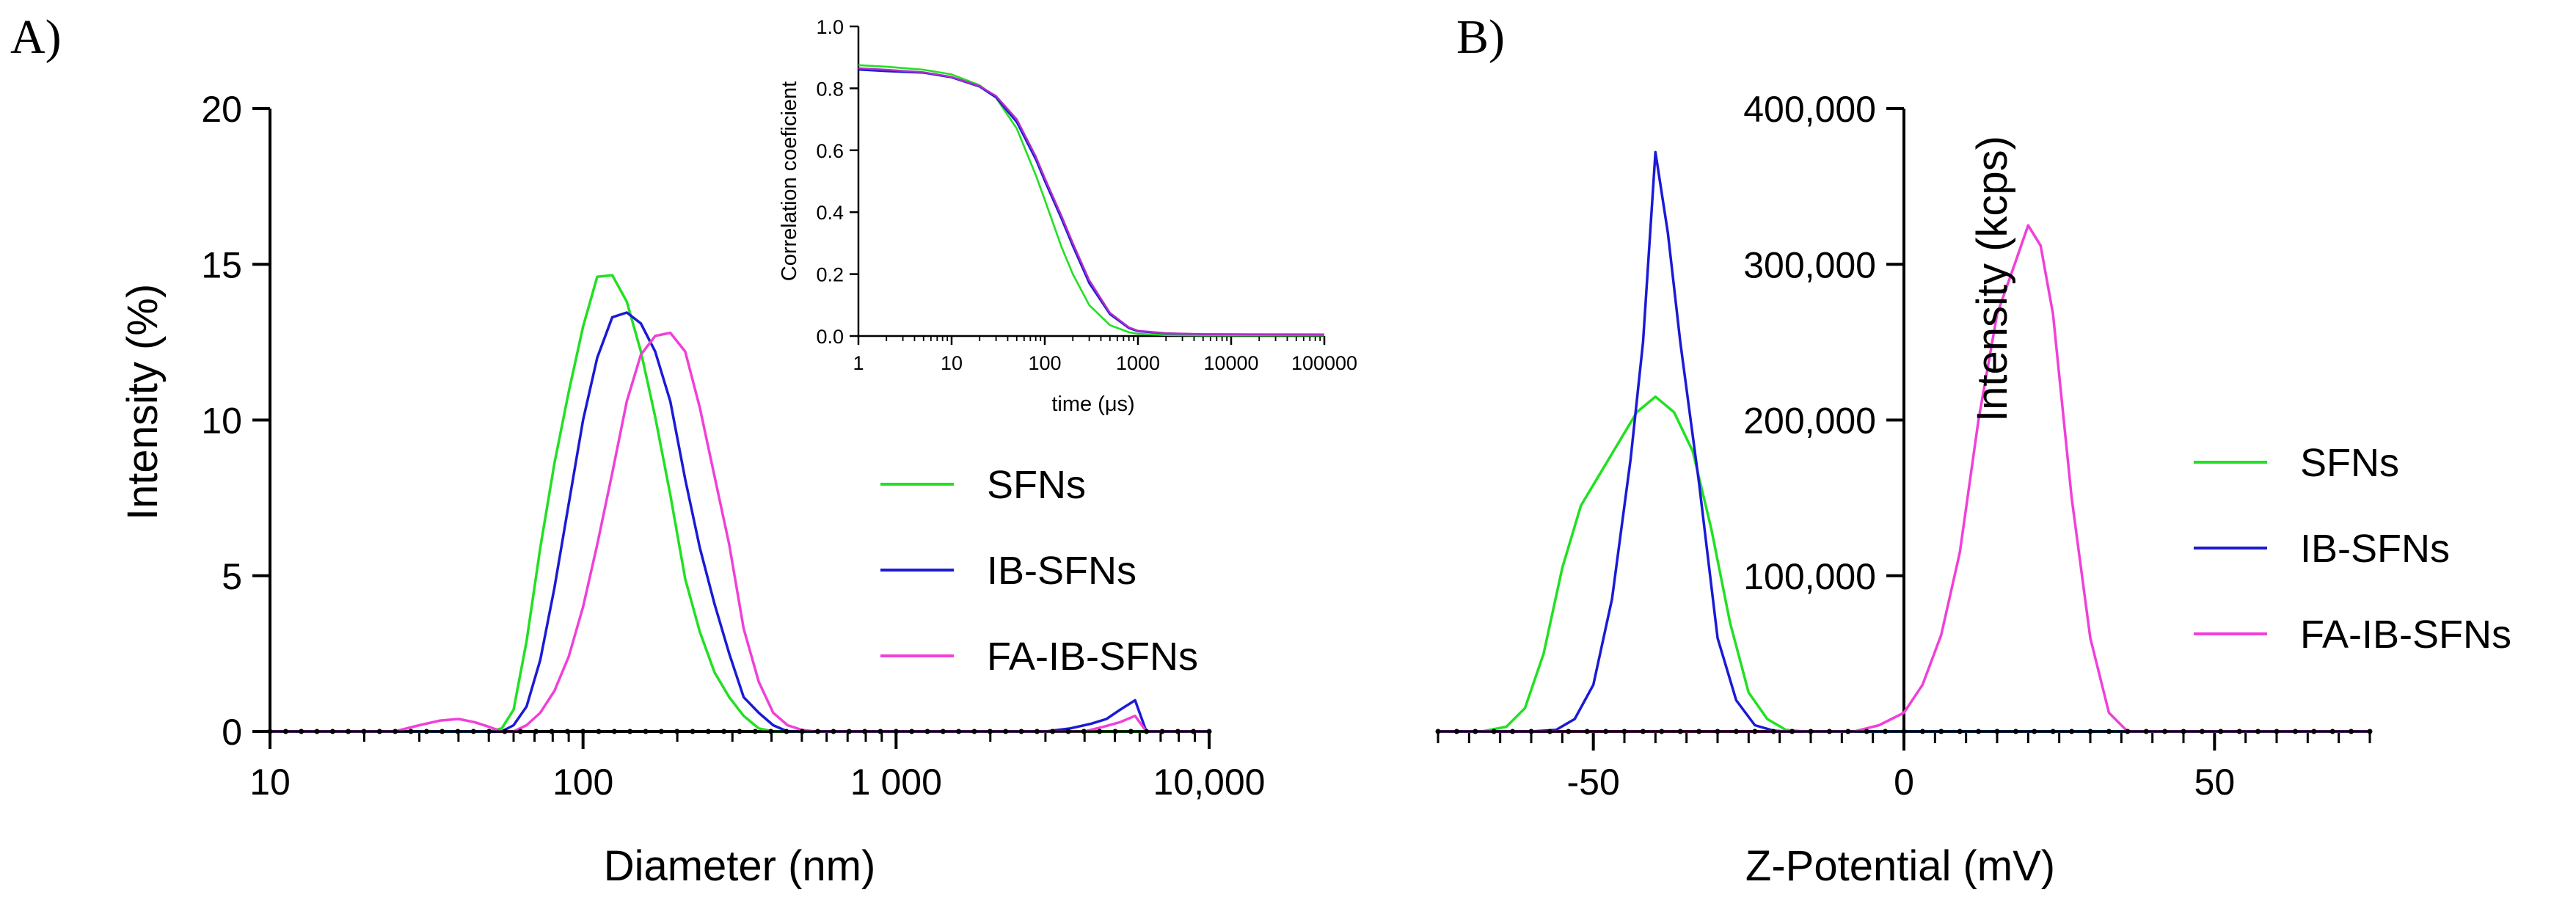 This screenshot has height=909, width=2576. I want to click on panel-b-legend-label-fa-ib-sfns: FA-IB-SFNs, so click(2406, 635).